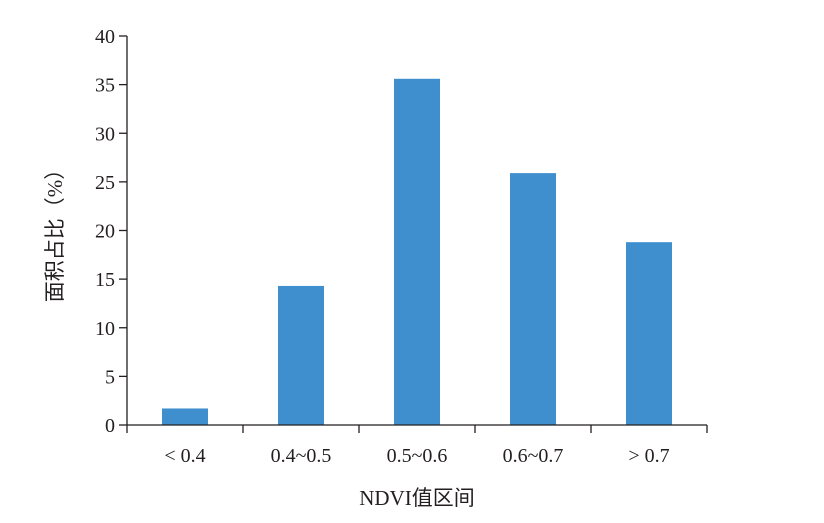 Image resolution: width=824 pixels, height=523 pixels. What do you see at coordinates (105, 329) in the screenshot?
I see `y-tick-label: 10` at bounding box center [105, 329].